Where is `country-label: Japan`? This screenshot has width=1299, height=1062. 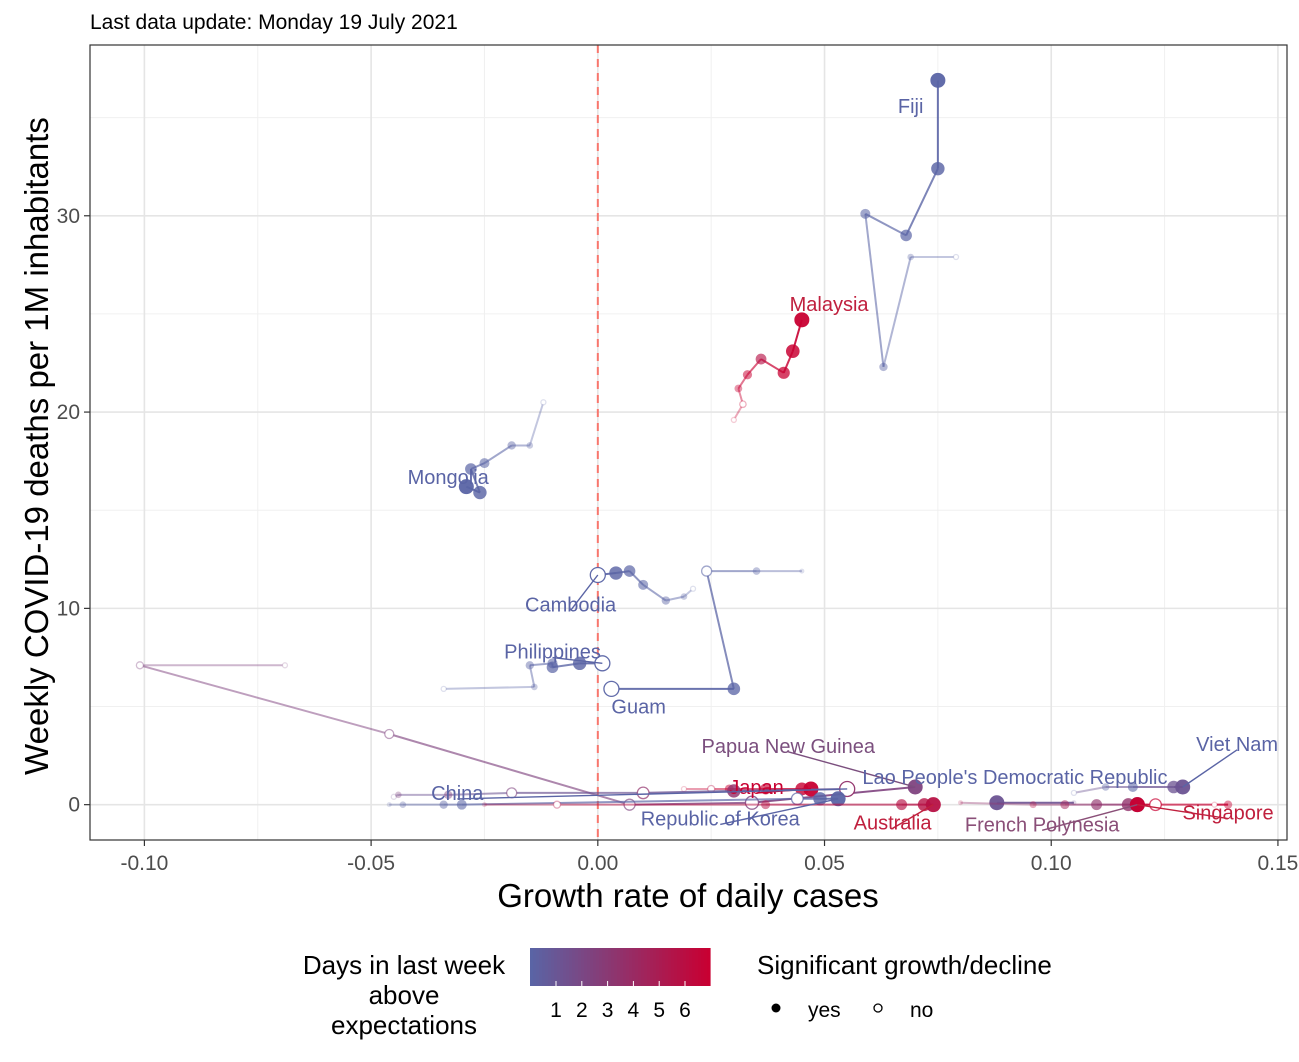
country-label: Japan is located at coordinates (756, 788).